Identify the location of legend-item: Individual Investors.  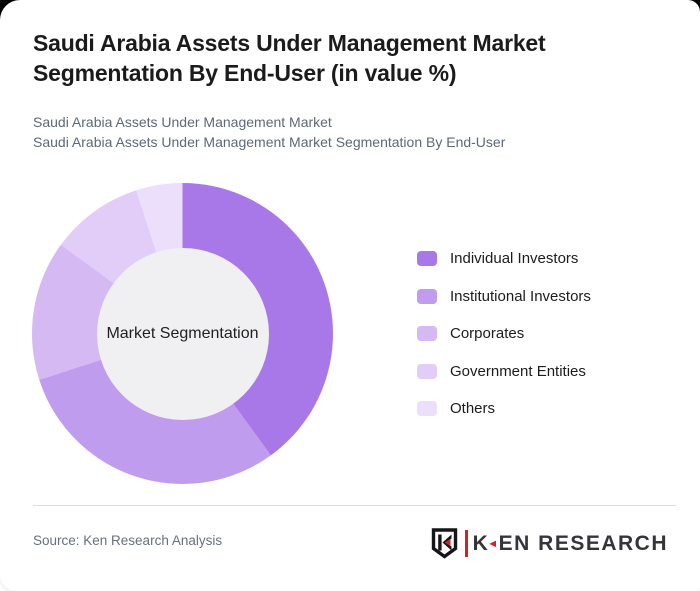
(504, 258).